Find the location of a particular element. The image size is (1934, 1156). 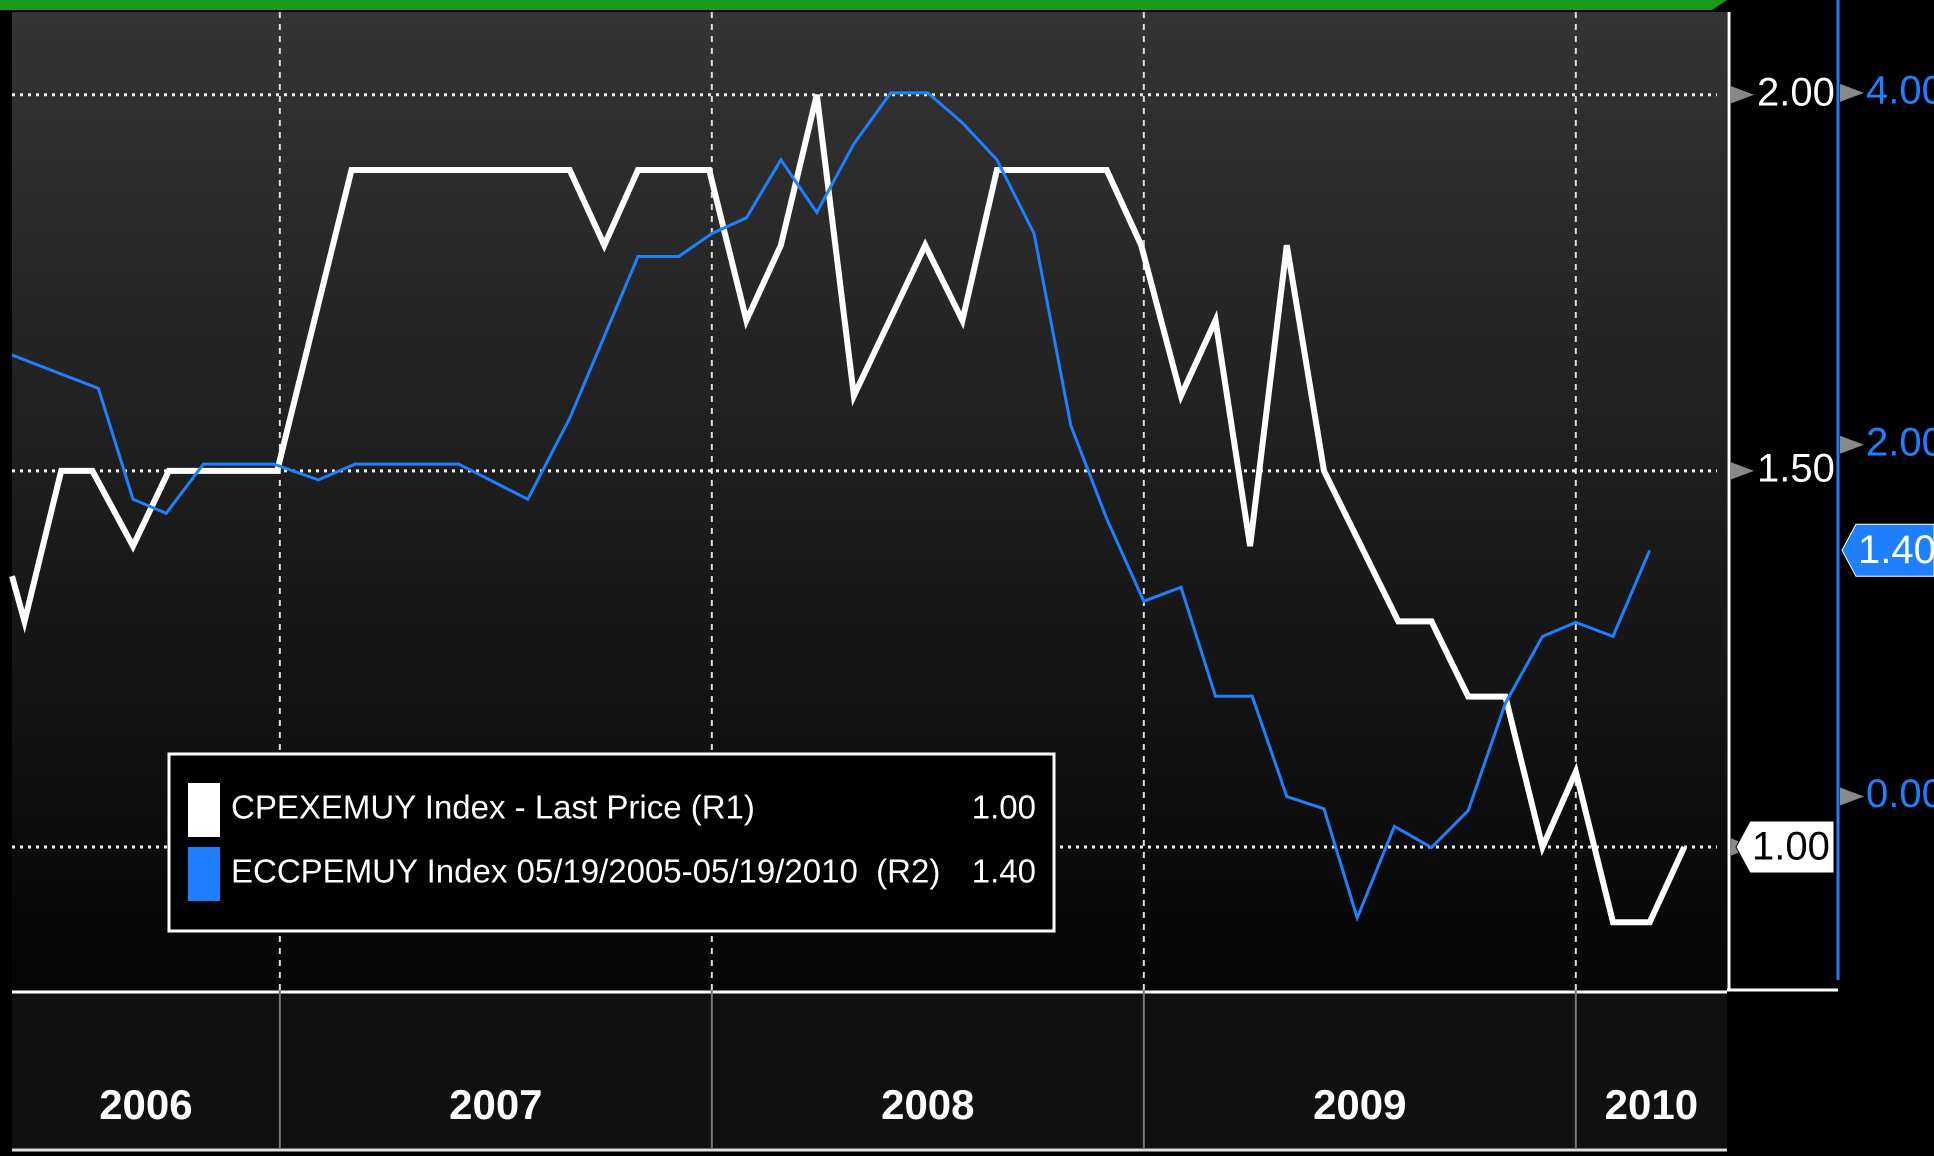

legend-value: 1.00 is located at coordinates (1004, 807).